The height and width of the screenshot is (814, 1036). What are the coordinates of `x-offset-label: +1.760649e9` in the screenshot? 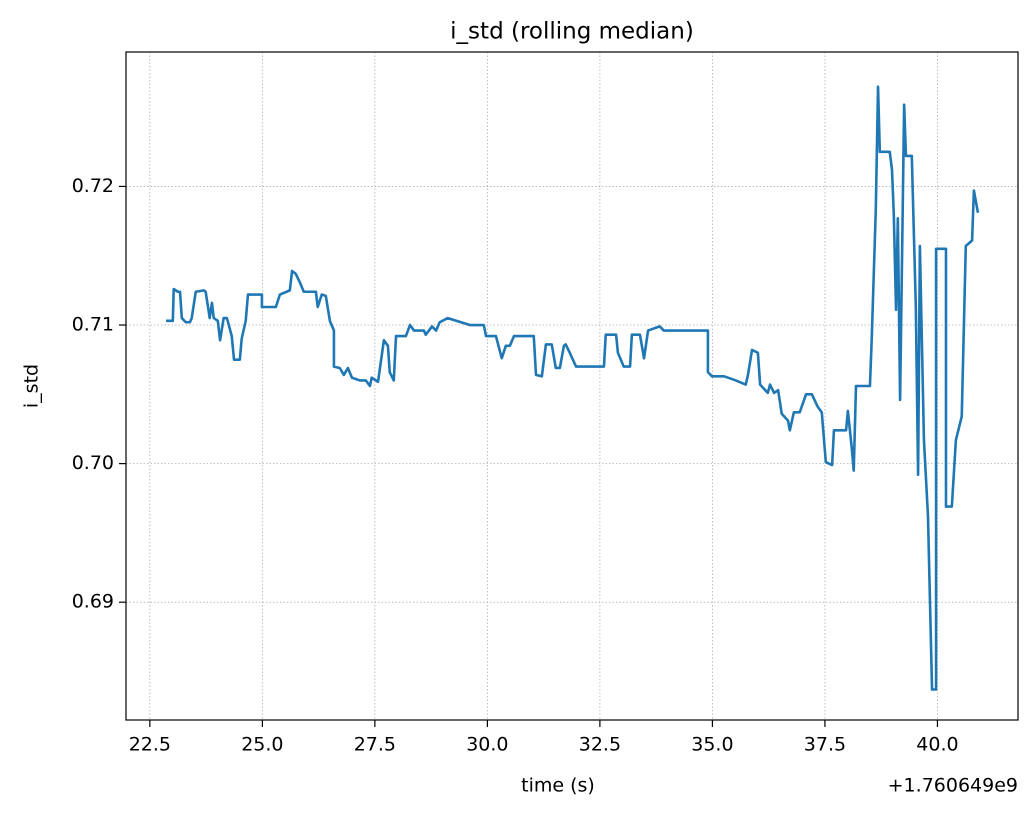 It's located at (953, 786).